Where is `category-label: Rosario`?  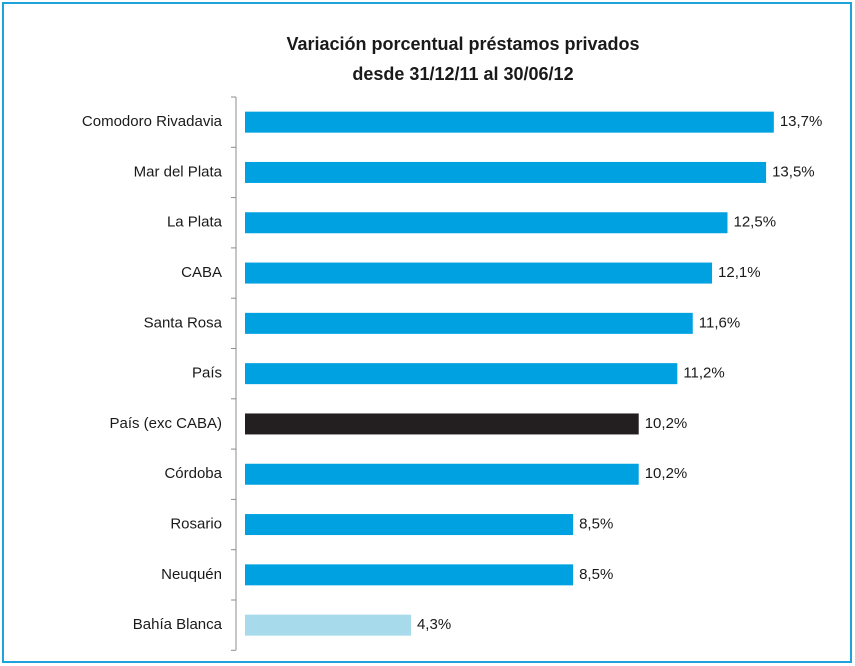
category-label: Rosario is located at coordinates (196, 524).